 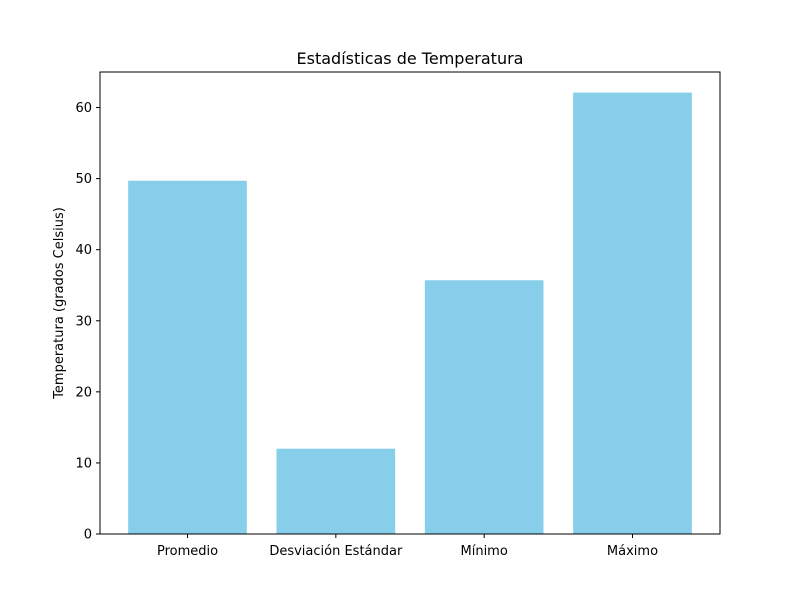 I want to click on chart-title: Estadísticas de Temperatura, so click(x=410, y=58).